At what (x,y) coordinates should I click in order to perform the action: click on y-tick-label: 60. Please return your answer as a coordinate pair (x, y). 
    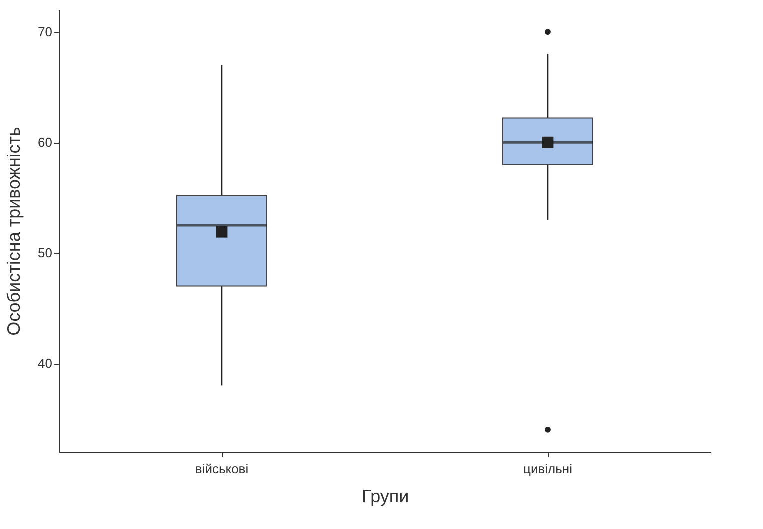
    Looking at the image, I should click on (45, 142).